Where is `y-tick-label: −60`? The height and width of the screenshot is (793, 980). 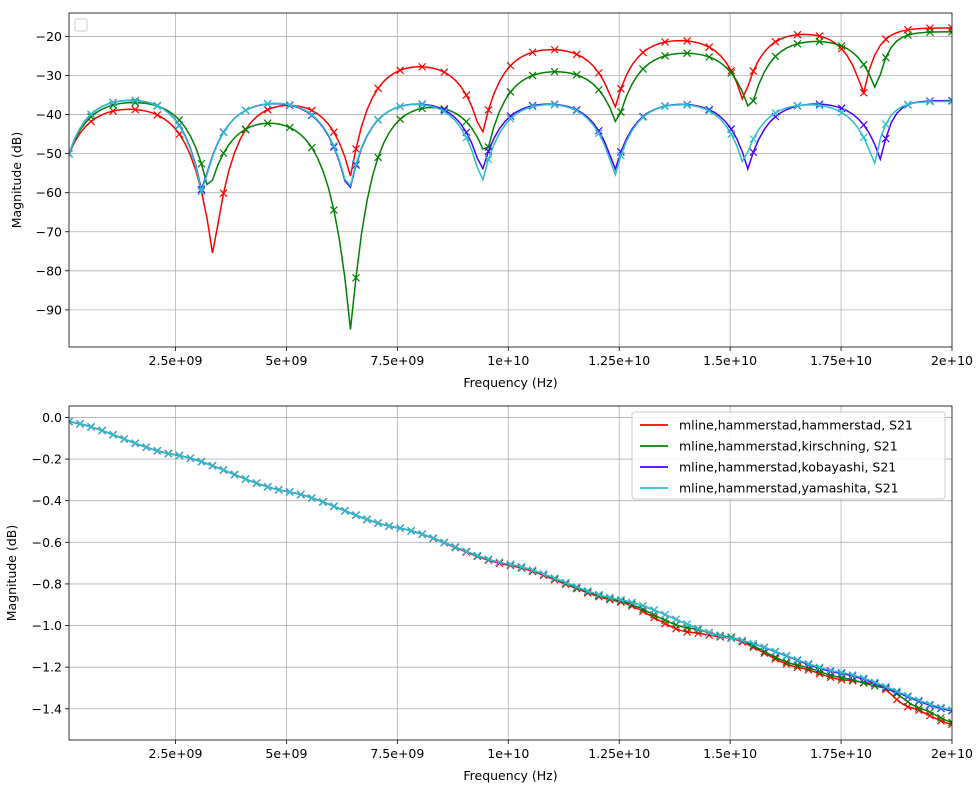
y-tick-label: −60 is located at coordinates (49, 192).